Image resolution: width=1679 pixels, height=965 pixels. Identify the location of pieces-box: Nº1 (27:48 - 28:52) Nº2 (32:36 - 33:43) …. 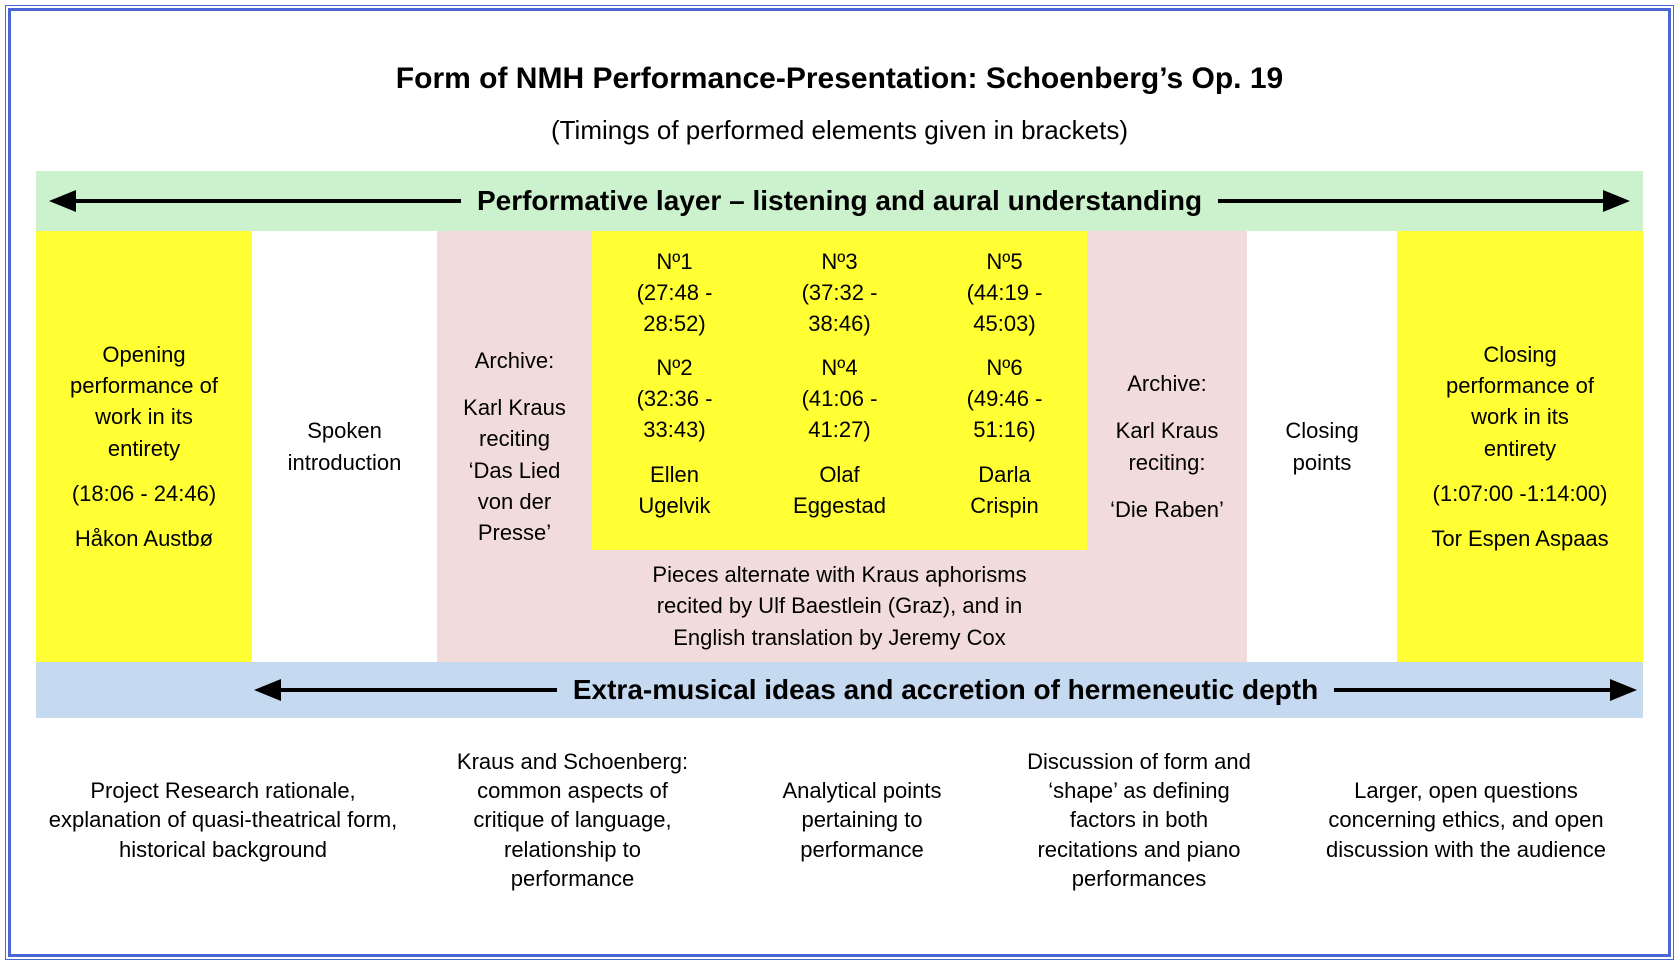
(839, 390).